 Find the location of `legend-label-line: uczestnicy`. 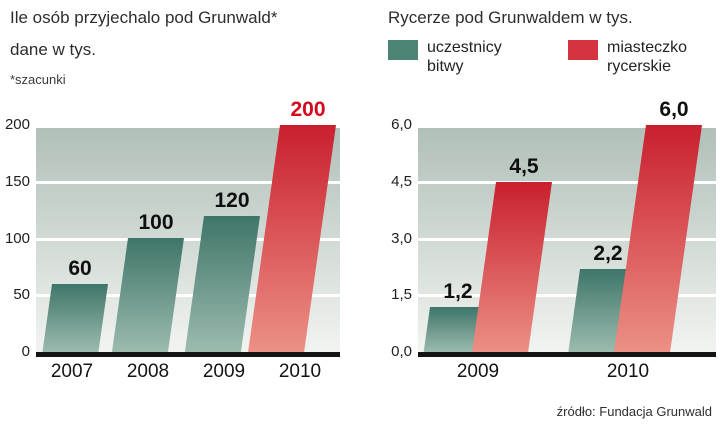

legend-label-line: uczestnicy is located at coordinates (464, 47).